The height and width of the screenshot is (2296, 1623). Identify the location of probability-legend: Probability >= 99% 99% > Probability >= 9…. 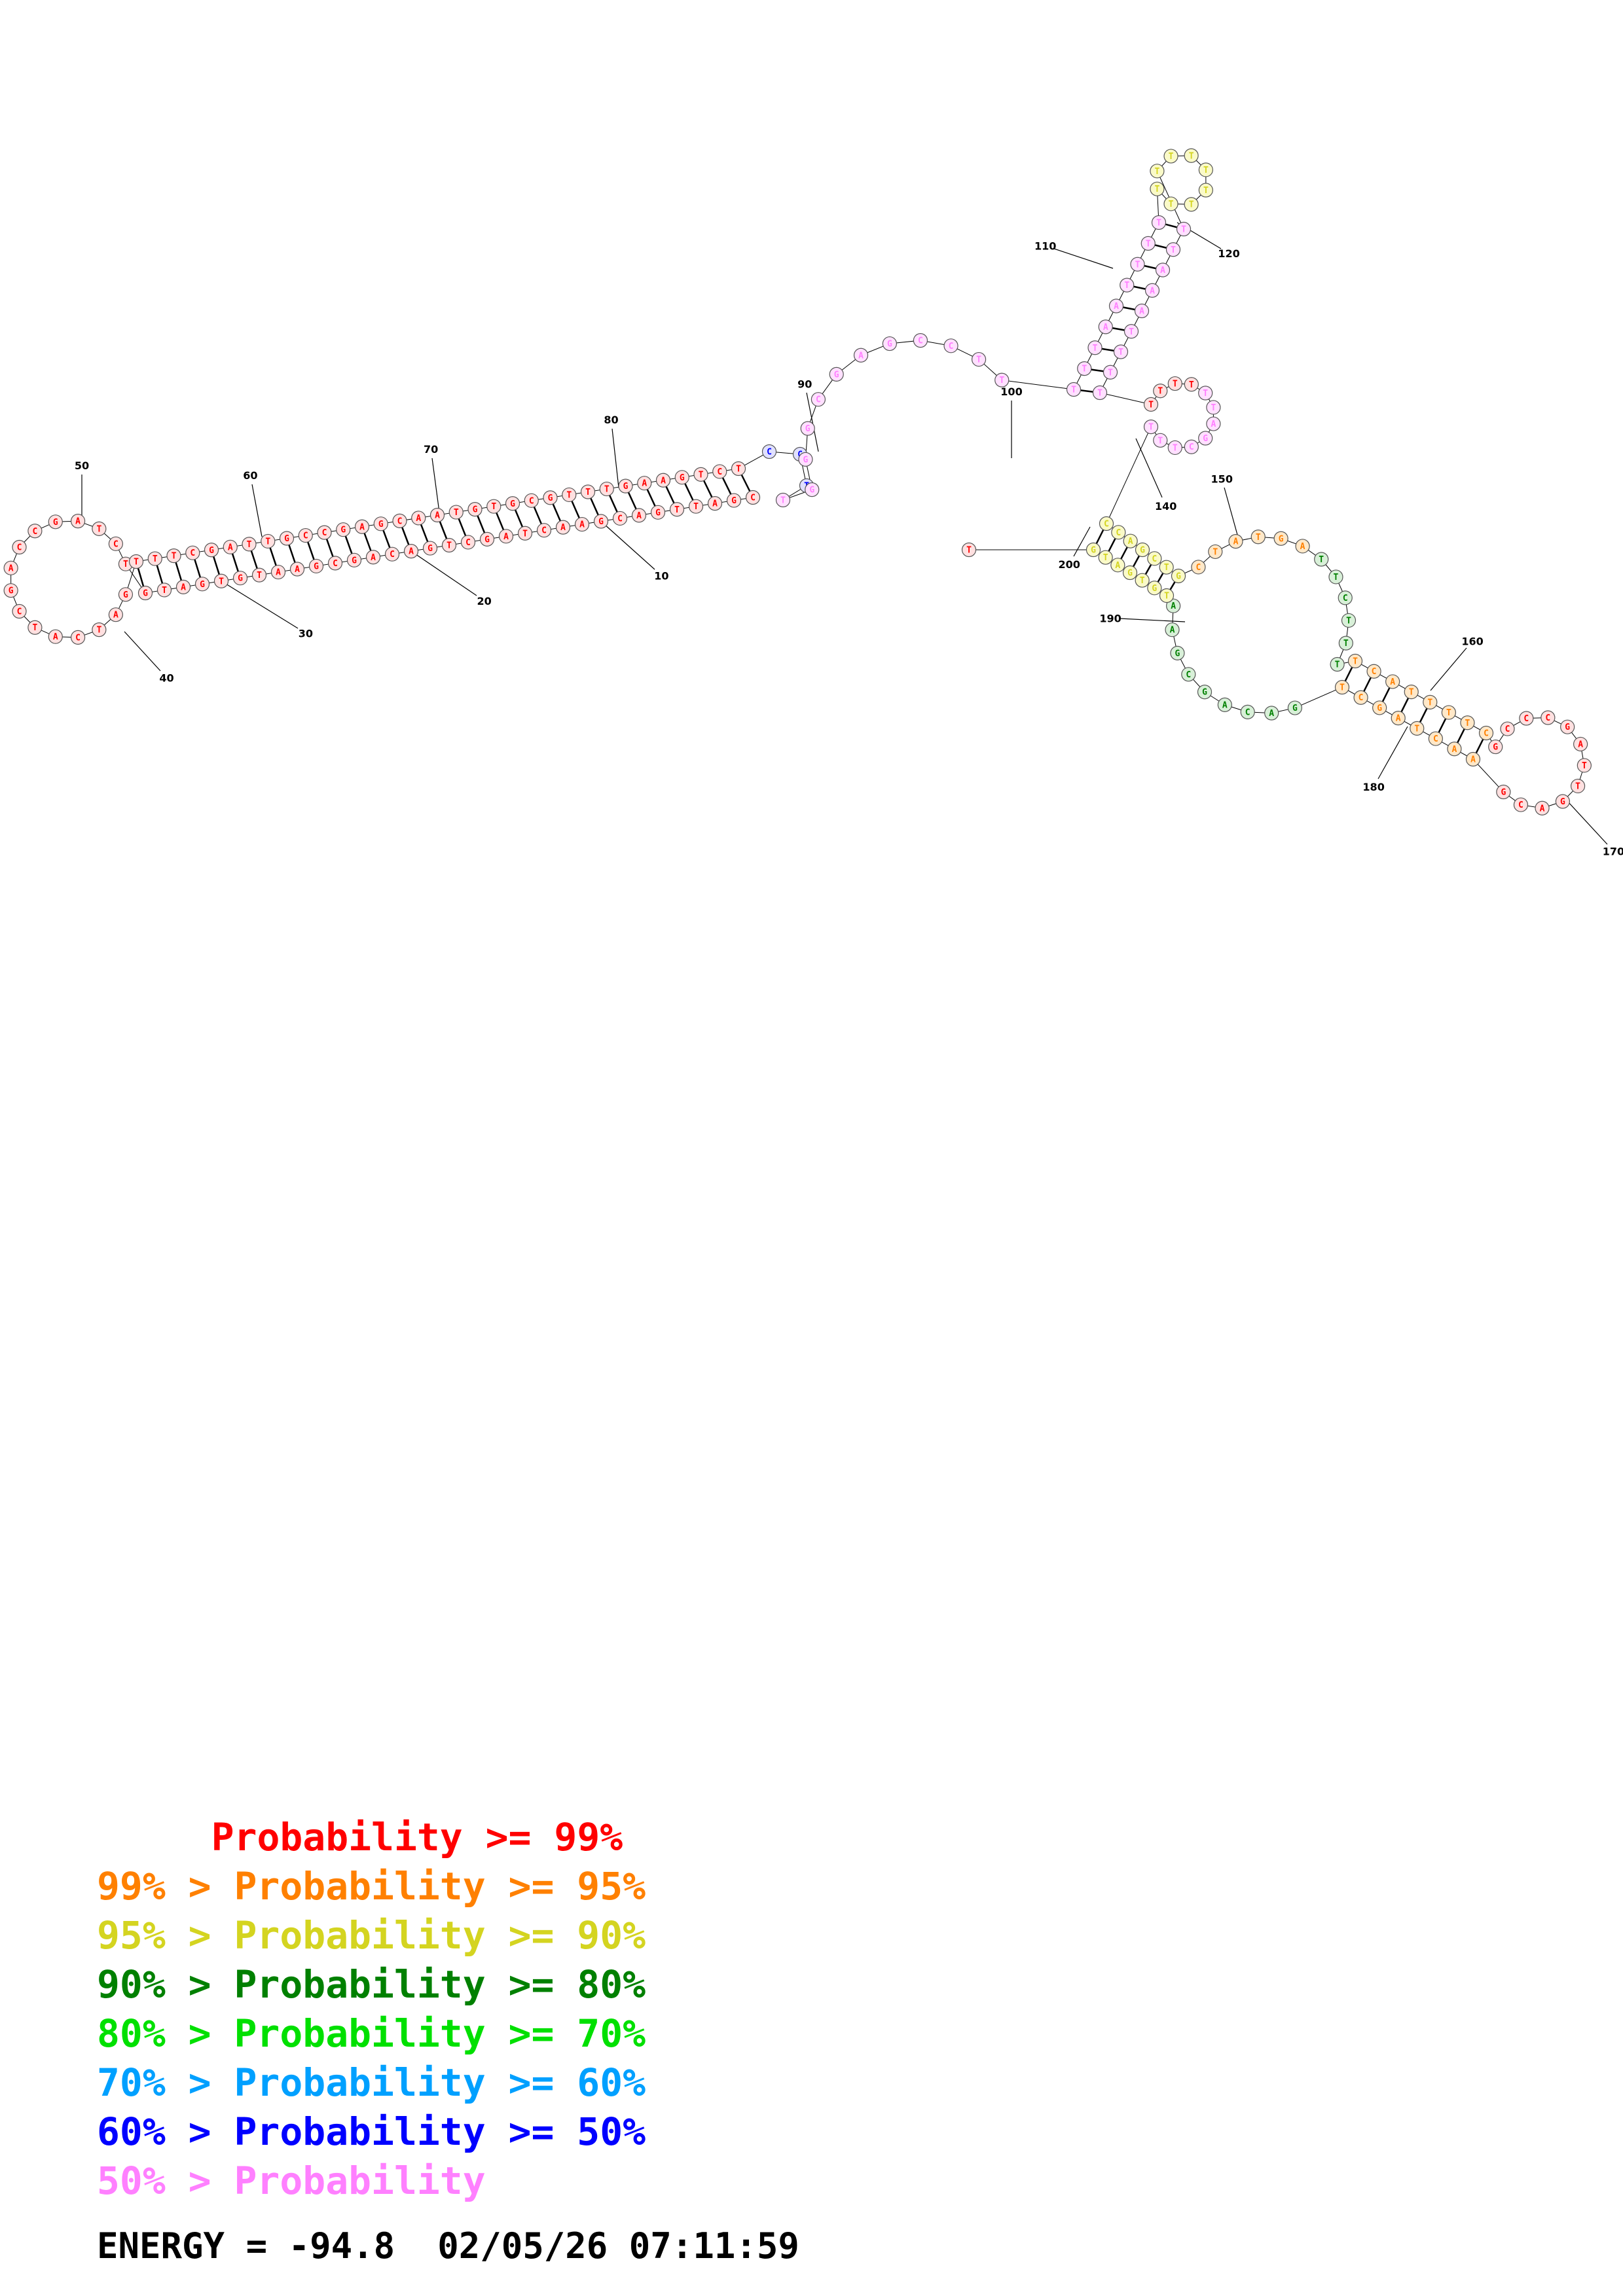
(371, 2009).